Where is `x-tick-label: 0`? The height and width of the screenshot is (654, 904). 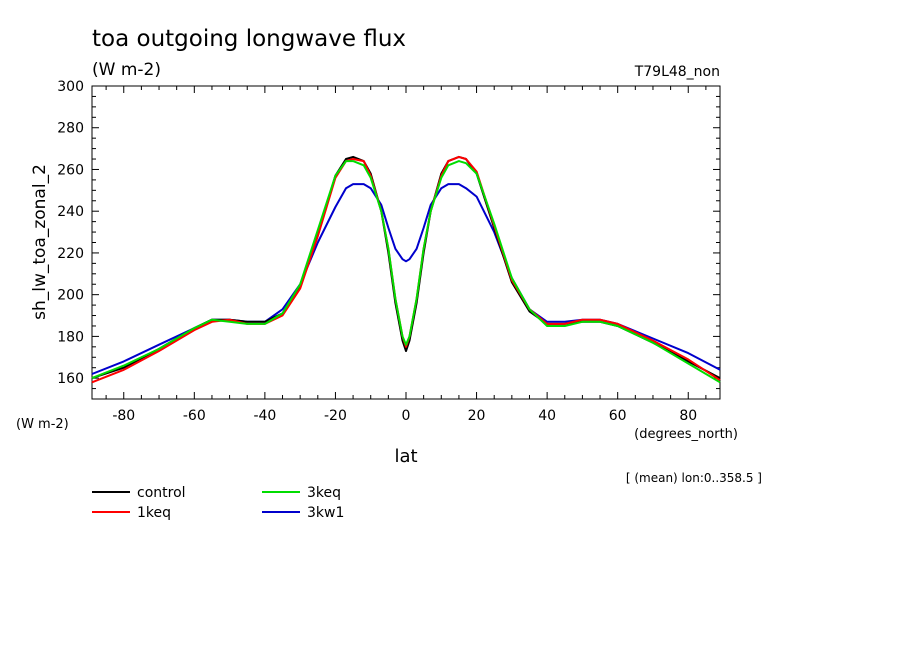 x-tick-label: 0 is located at coordinates (406, 416).